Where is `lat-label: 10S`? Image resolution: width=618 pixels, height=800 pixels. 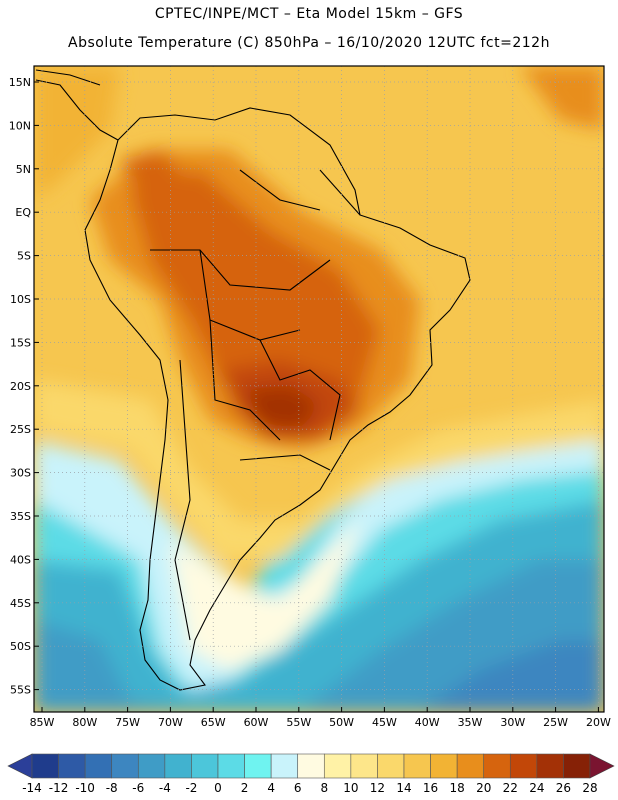 lat-label: 10S is located at coordinates (20, 299).